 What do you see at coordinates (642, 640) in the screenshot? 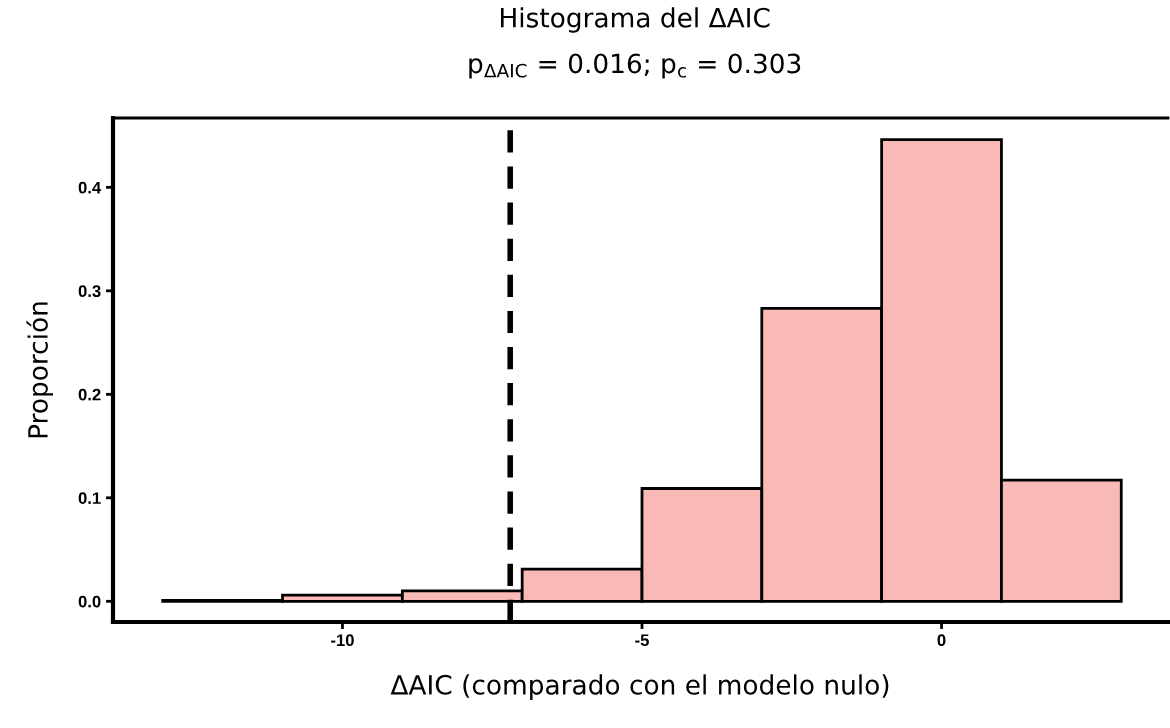
I see `x-tick-label: -5` at bounding box center [642, 640].